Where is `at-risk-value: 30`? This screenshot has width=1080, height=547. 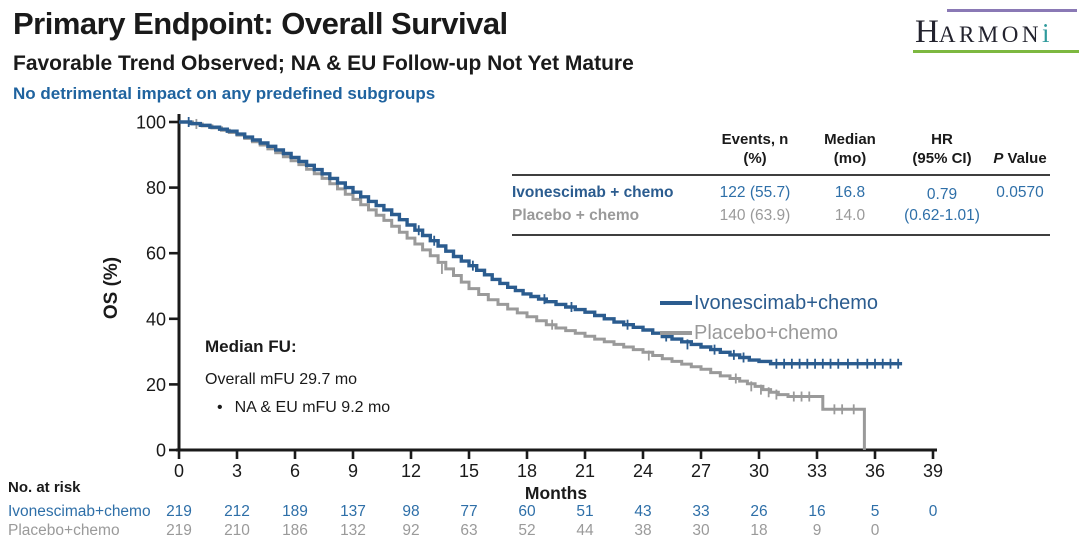 at-risk-value: 30 is located at coordinates (701, 530).